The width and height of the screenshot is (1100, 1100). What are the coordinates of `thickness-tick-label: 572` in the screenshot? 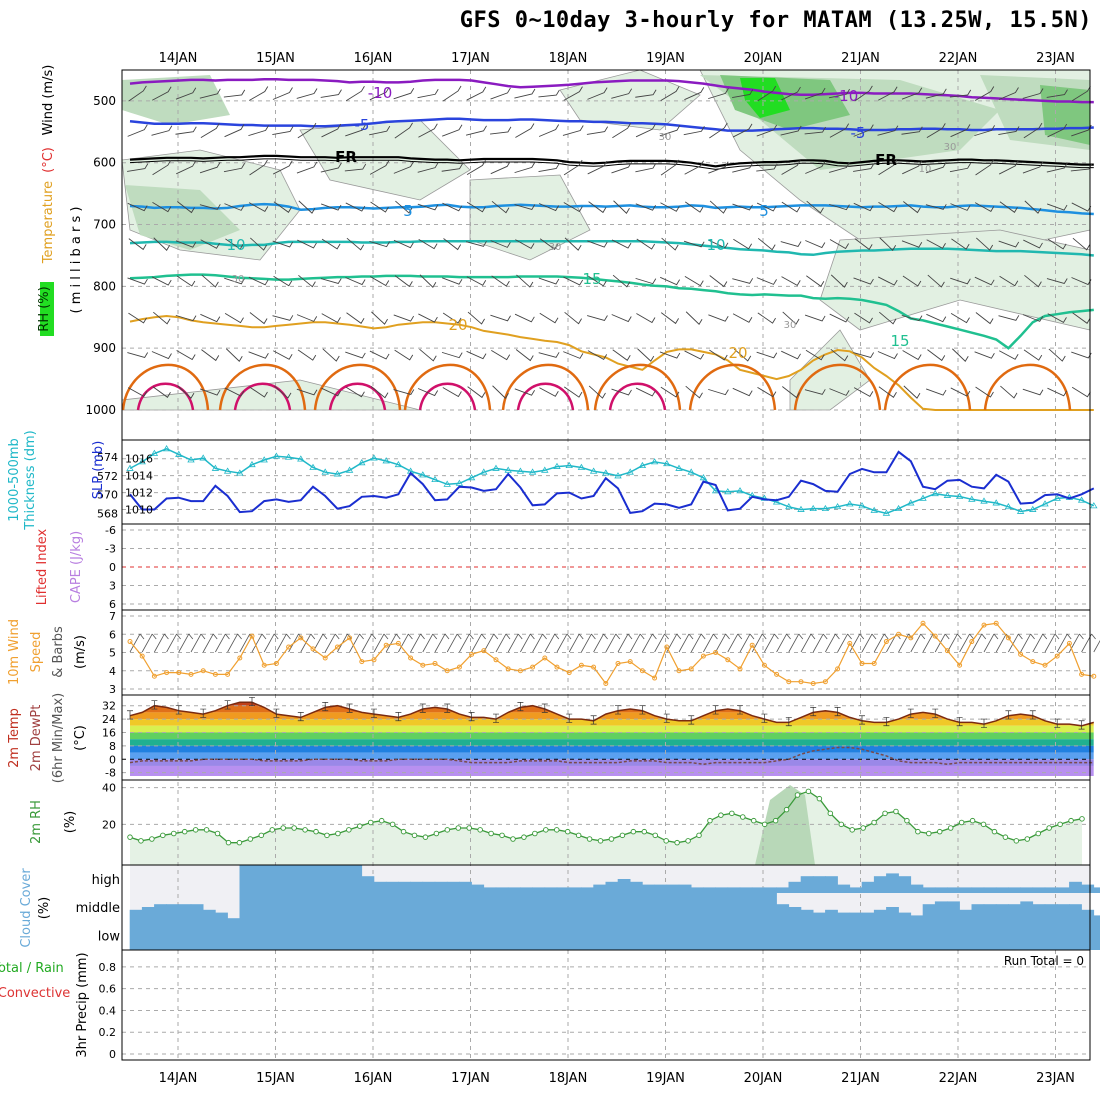 It's located at (107, 476).